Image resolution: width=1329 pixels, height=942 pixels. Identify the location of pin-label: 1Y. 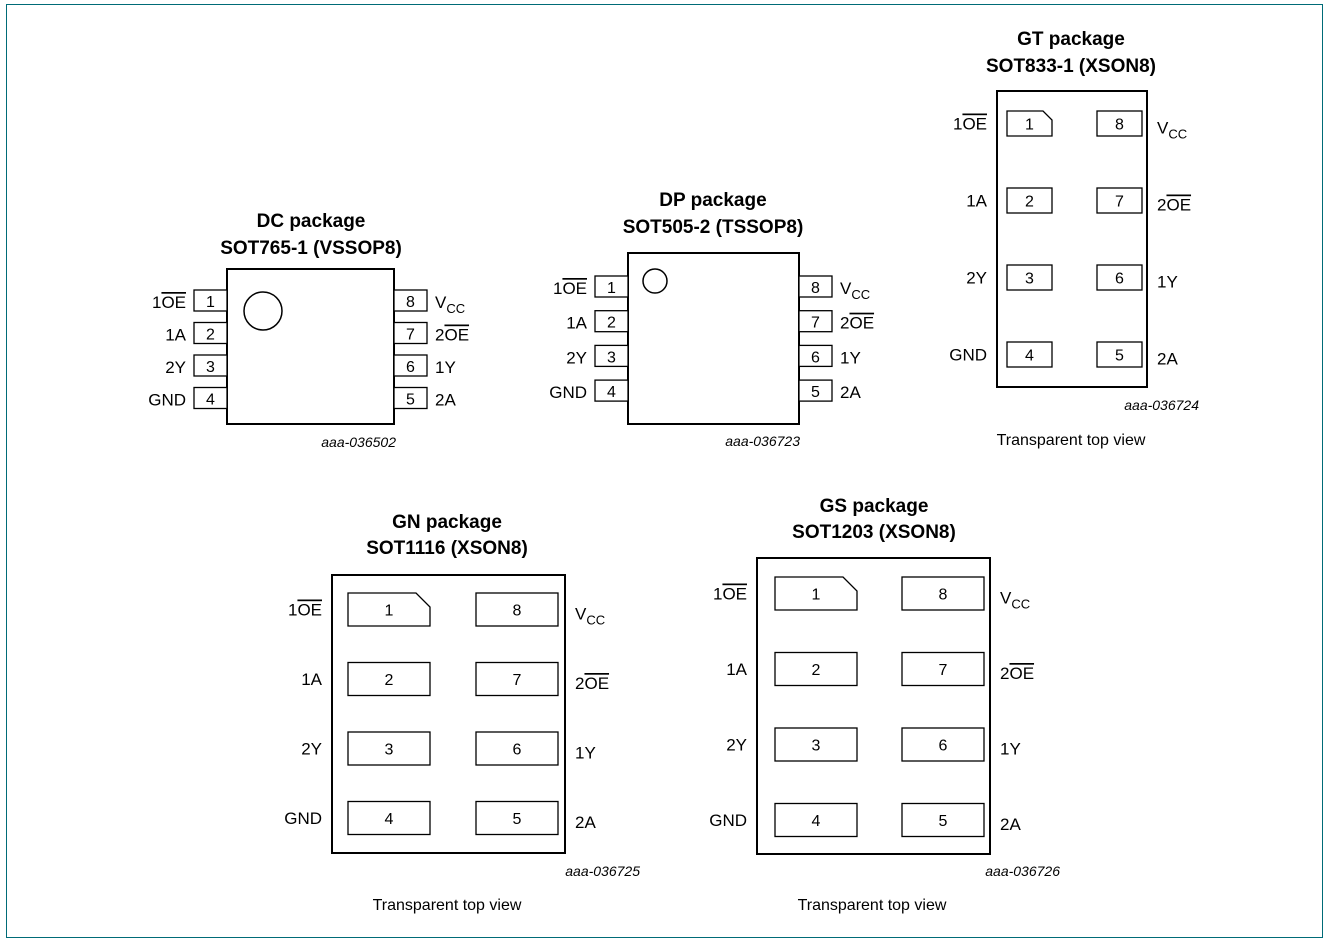
(445, 367).